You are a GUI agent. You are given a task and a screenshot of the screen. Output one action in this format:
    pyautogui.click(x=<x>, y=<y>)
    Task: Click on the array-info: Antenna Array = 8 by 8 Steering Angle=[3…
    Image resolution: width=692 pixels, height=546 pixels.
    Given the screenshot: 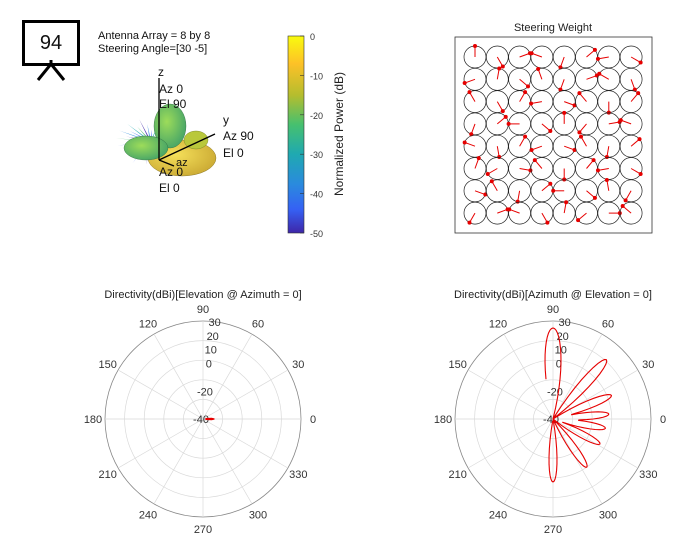 What is the action you would take?
    pyautogui.click(x=154, y=43)
    